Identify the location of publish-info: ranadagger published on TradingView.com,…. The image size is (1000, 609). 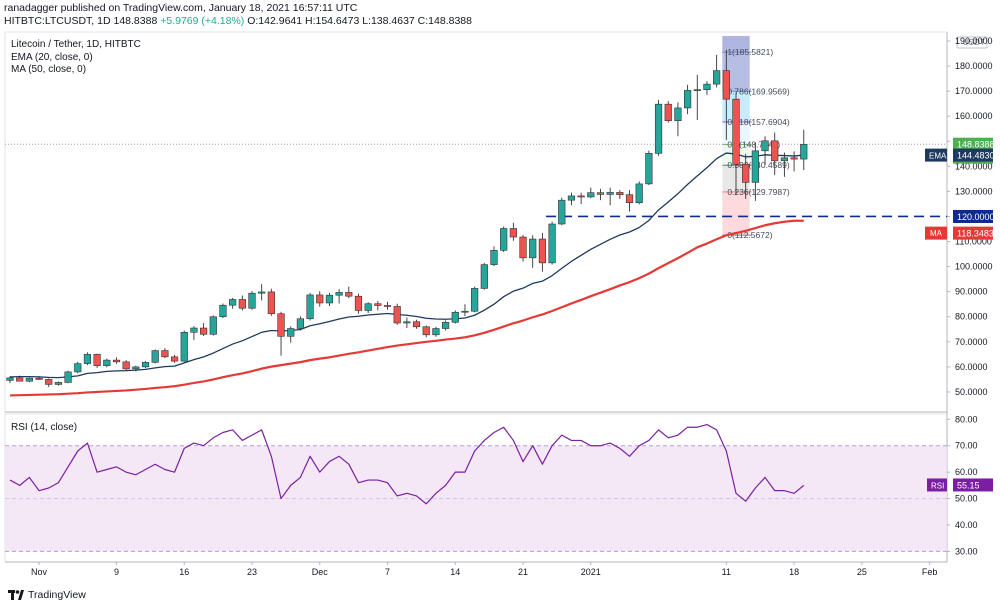
(181, 8).